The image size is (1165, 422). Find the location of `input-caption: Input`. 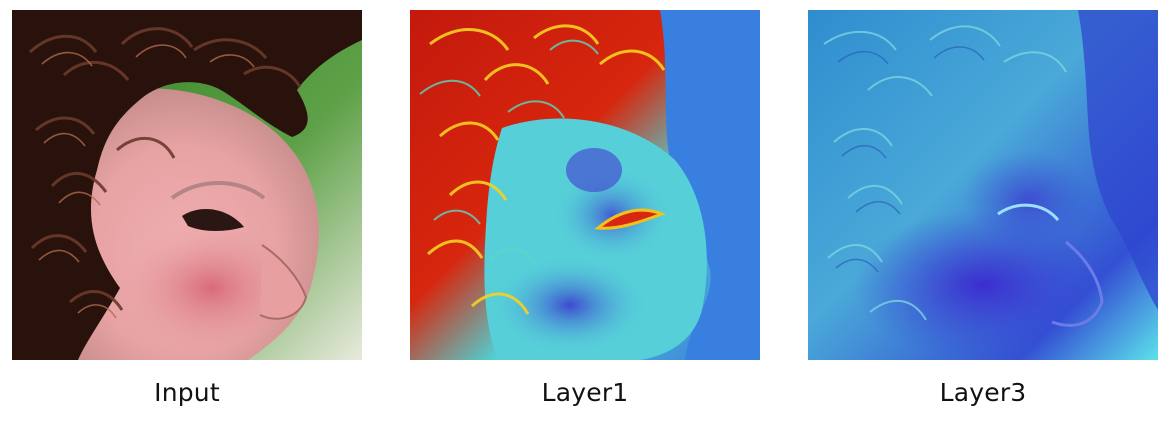

input-caption: Input is located at coordinates (187, 392).